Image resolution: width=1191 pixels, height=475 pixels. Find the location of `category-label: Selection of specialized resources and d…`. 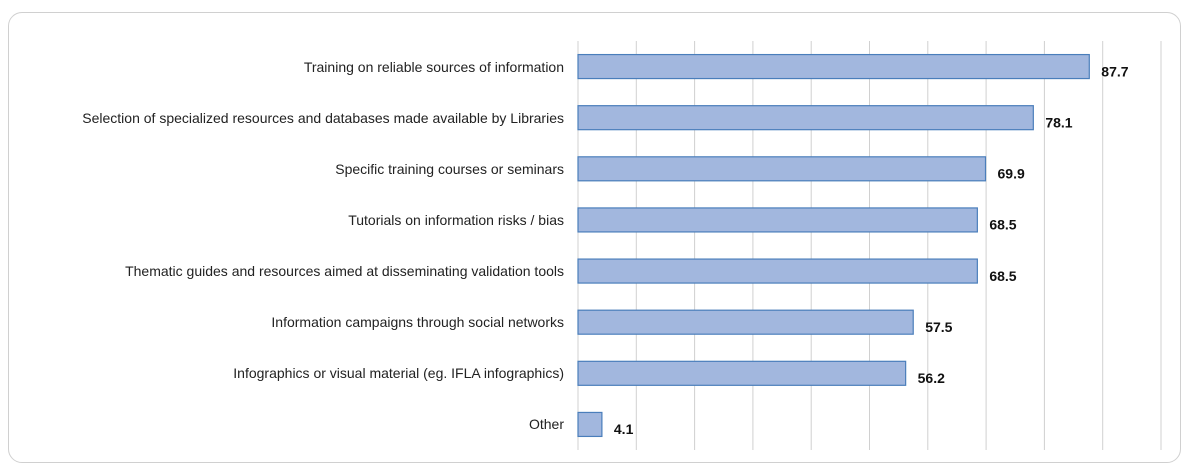

category-label: Selection of specialized resources and d… is located at coordinates (323, 117).